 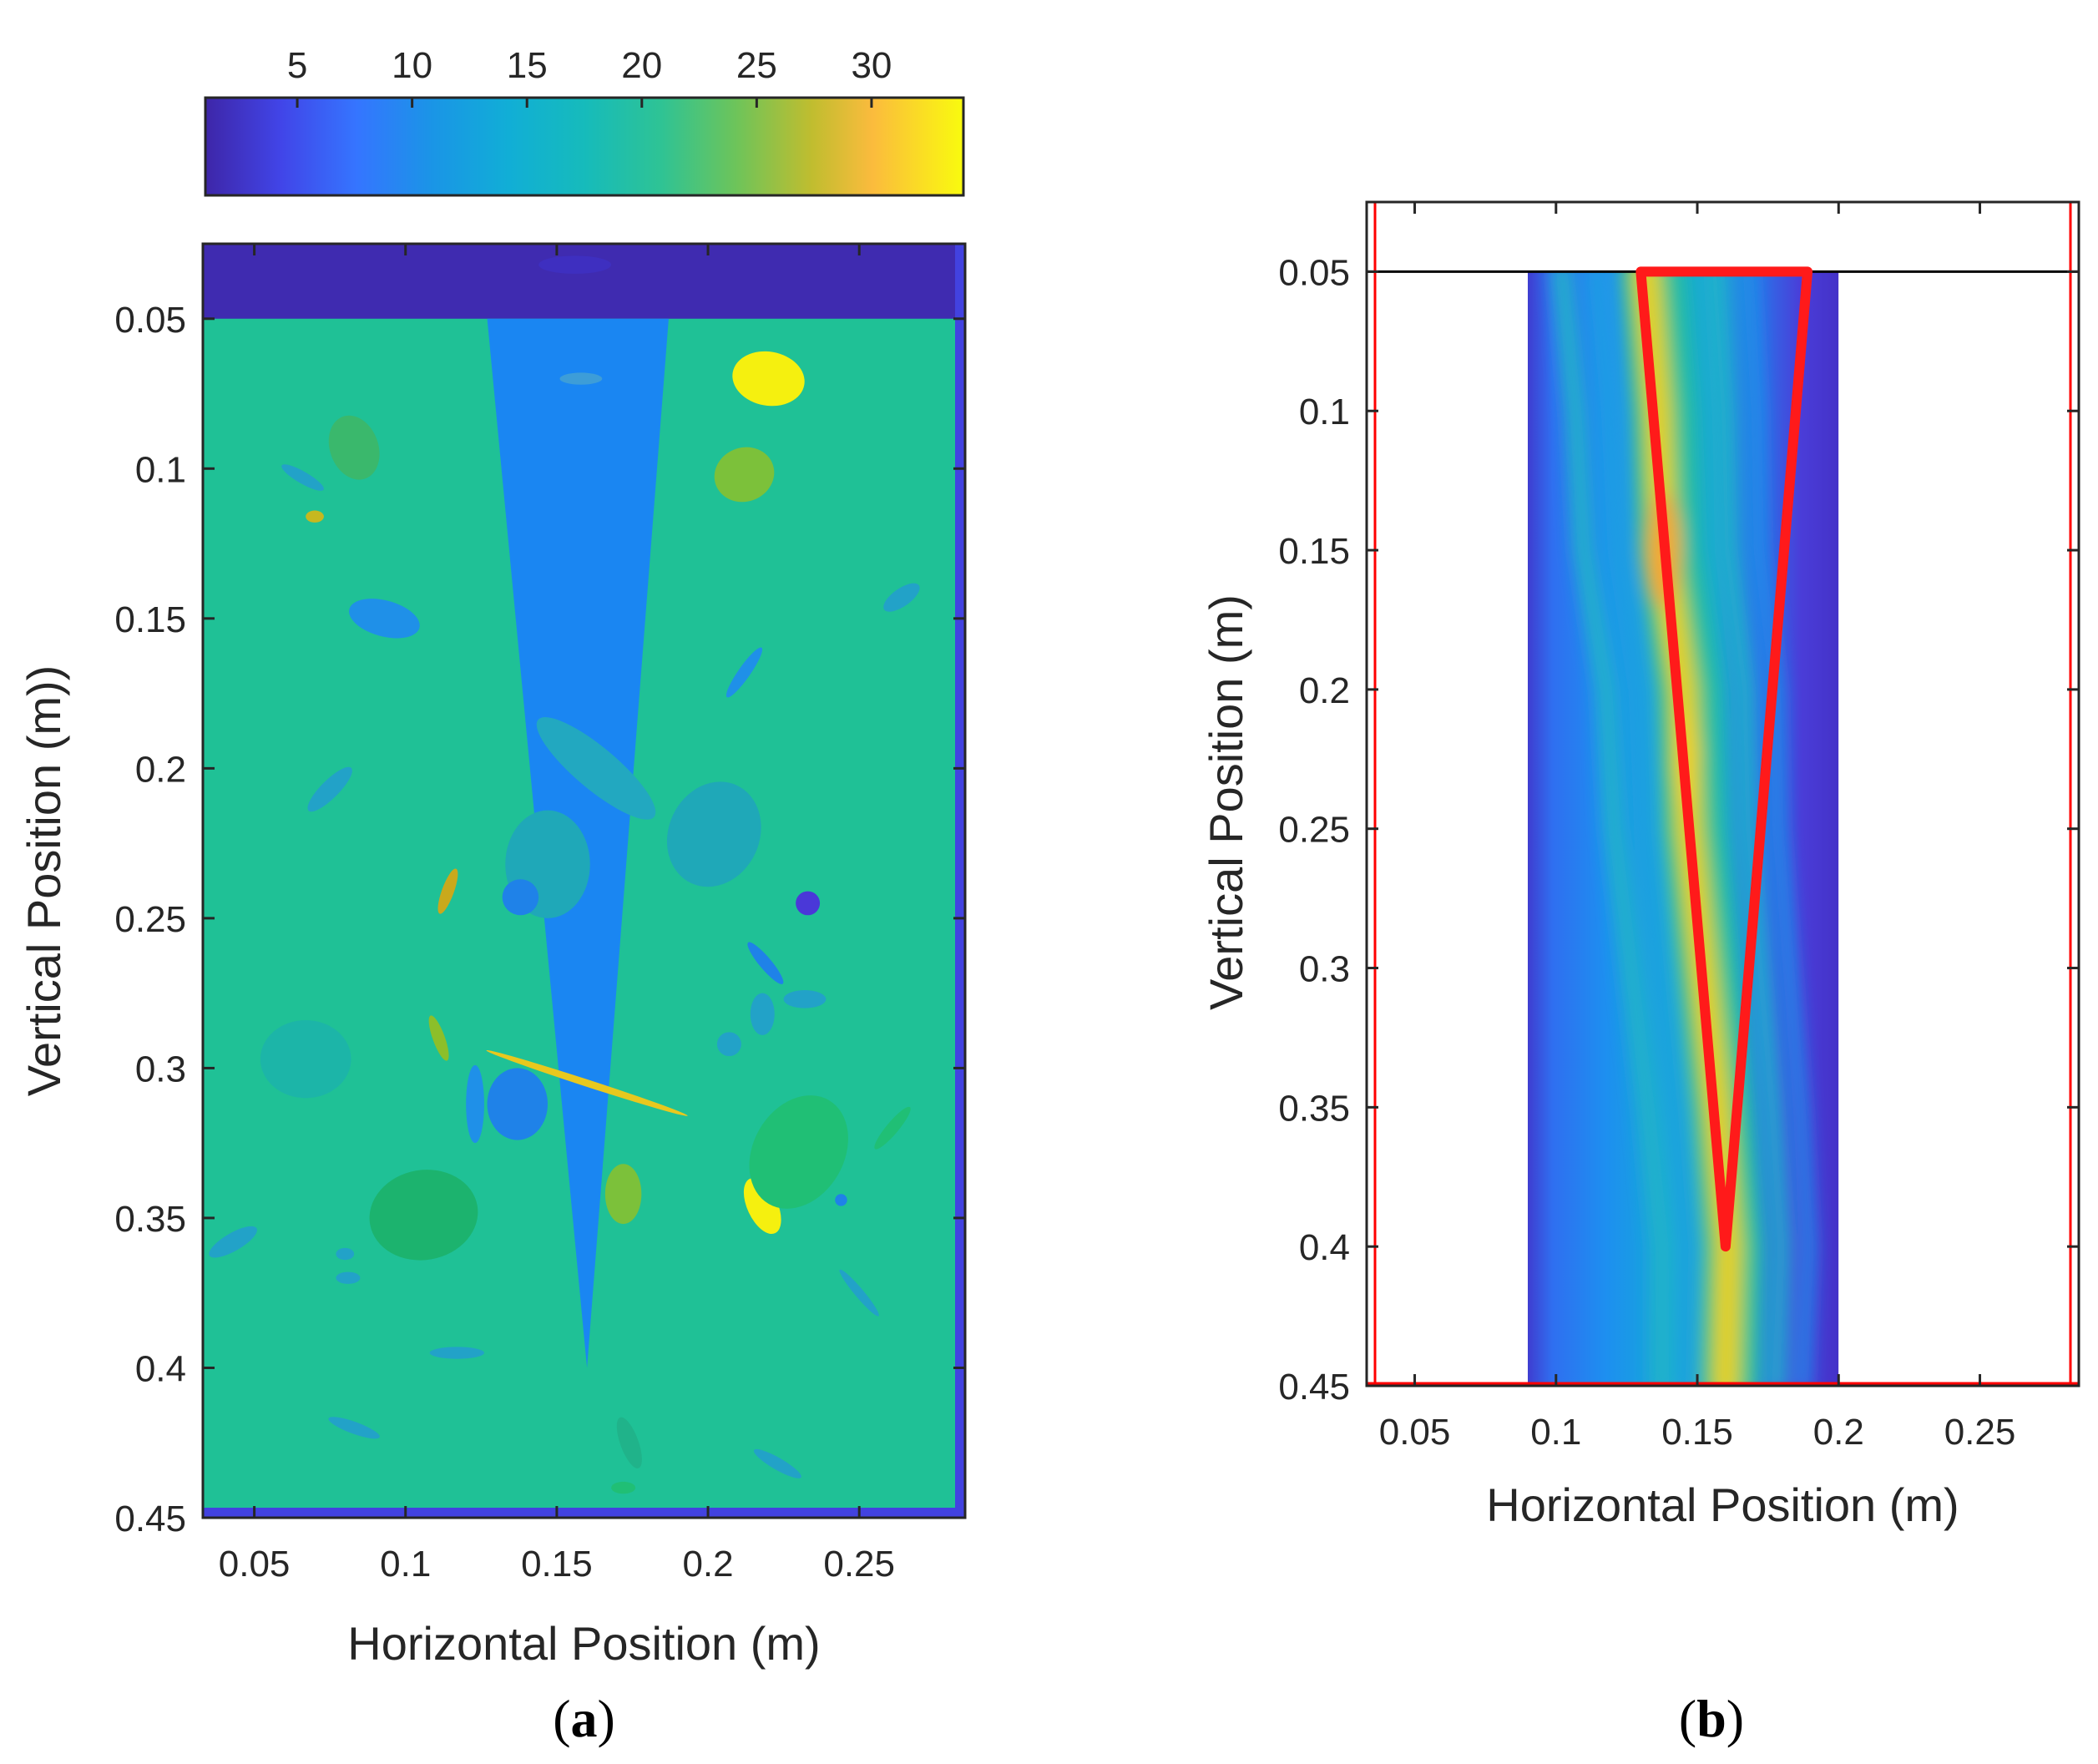 I want to click on panel-b-xtick-label: 0.1, so click(x=1555, y=1432).